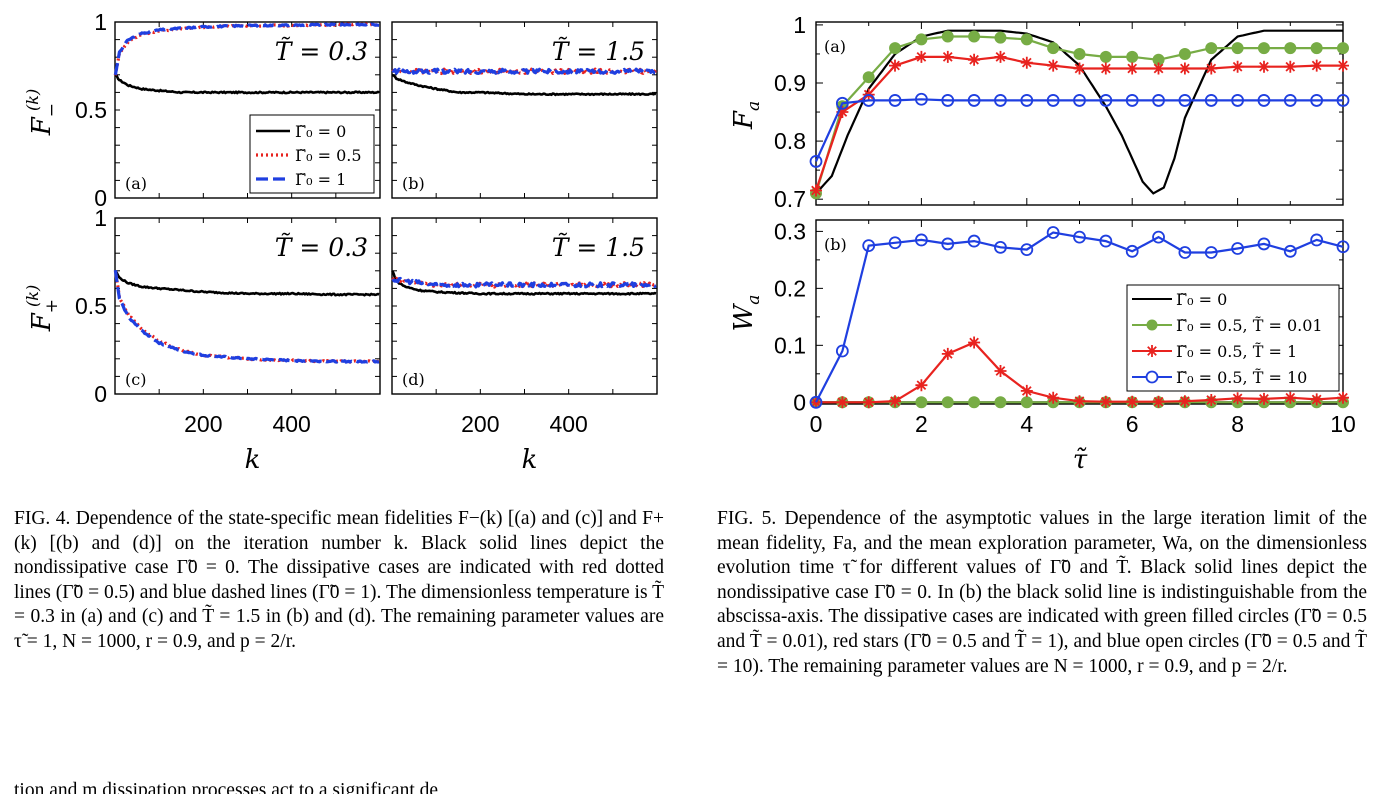 The height and width of the screenshot is (794, 1380). What do you see at coordinates (1080, 460) in the screenshot?
I see `x-axis-label: τ̃` at bounding box center [1080, 460].